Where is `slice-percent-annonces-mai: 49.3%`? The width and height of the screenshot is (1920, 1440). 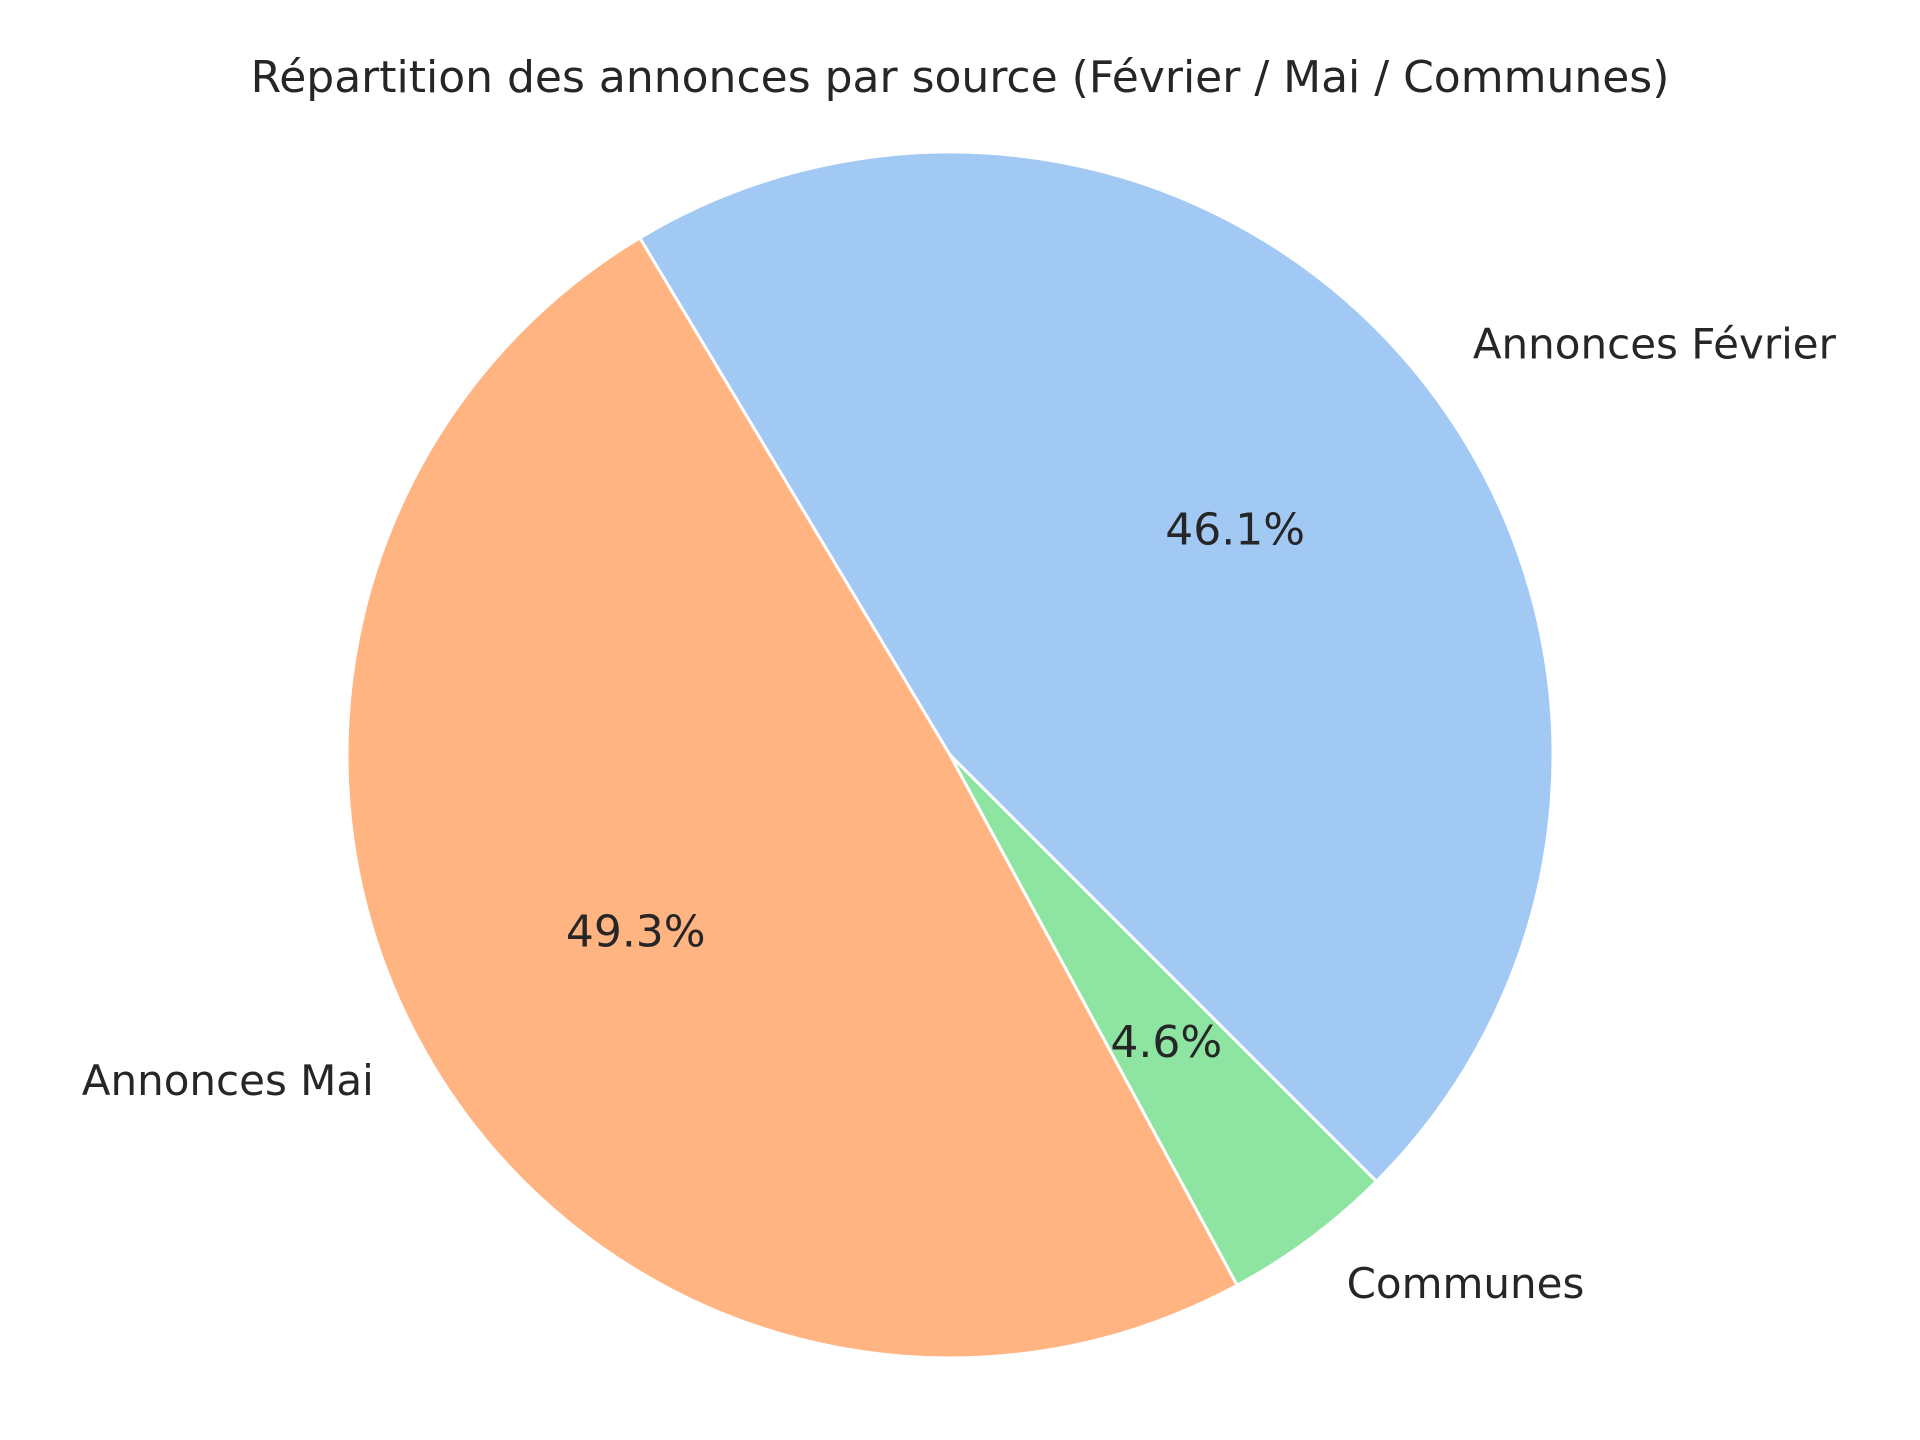 slice-percent-annonces-mai: 49.3% is located at coordinates (636, 931).